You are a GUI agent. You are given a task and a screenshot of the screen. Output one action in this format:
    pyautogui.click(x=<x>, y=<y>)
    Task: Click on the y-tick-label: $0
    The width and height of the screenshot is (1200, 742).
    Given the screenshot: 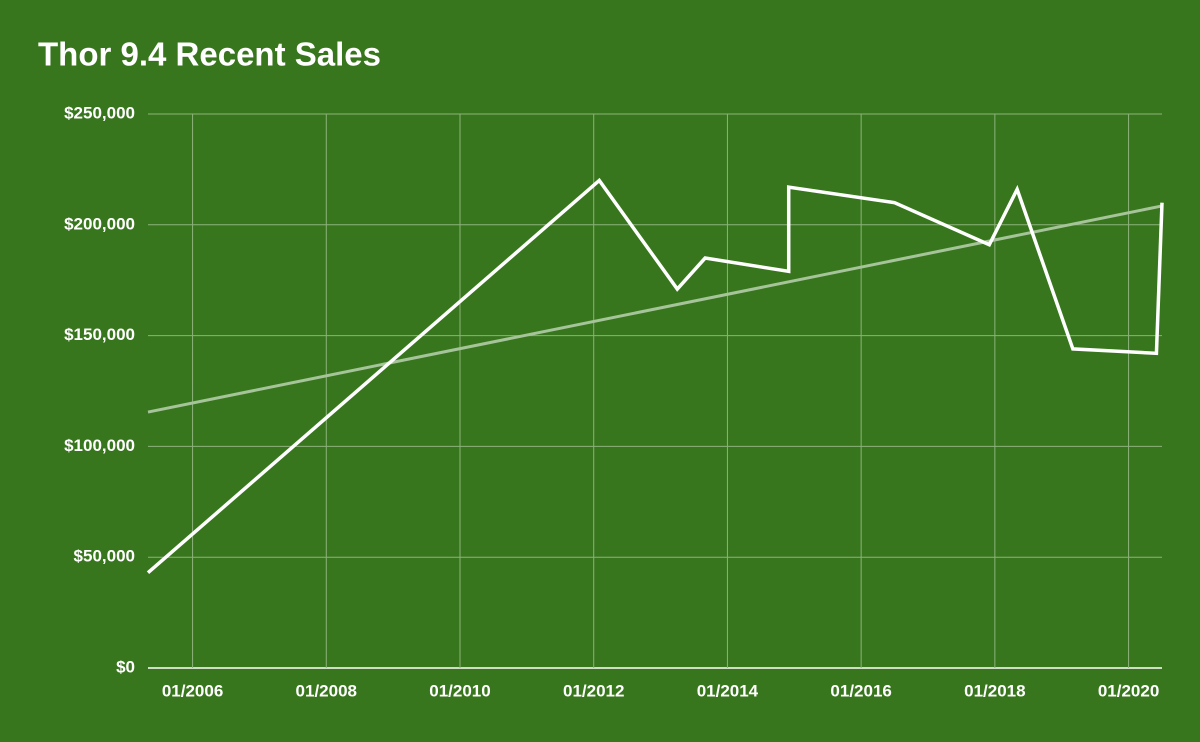 What is the action you would take?
    pyautogui.click(x=125, y=666)
    